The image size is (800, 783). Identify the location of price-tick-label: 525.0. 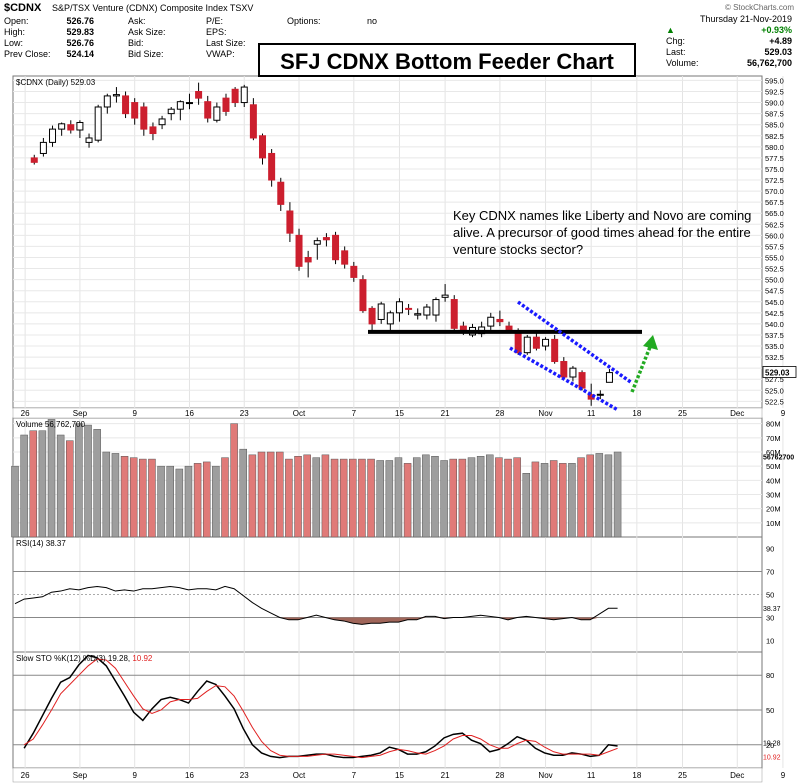
(774, 390).